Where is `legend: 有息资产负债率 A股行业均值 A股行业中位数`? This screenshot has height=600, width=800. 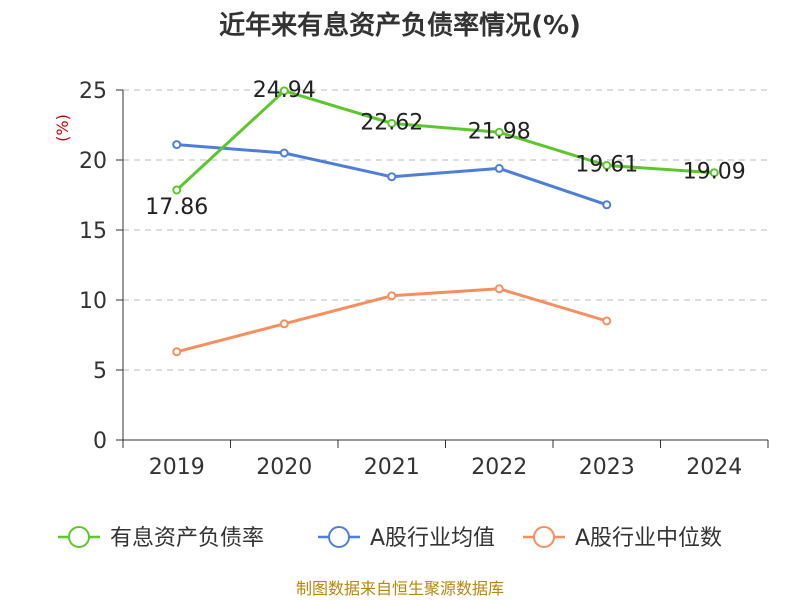 legend: 有息资产负债率 A股行业均值 A股行业中位数 is located at coordinates (390, 538).